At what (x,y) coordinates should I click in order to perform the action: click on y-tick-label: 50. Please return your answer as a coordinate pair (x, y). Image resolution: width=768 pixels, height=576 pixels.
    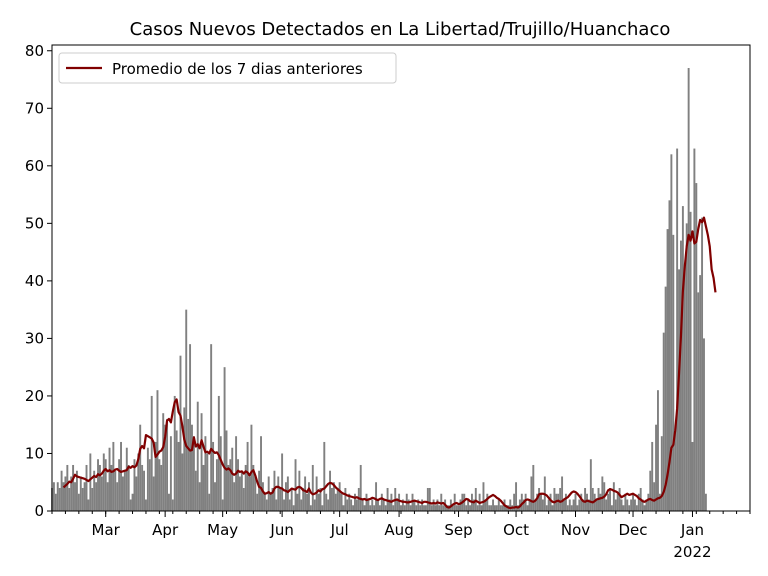
    Looking at the image, I should click on (34, 223).